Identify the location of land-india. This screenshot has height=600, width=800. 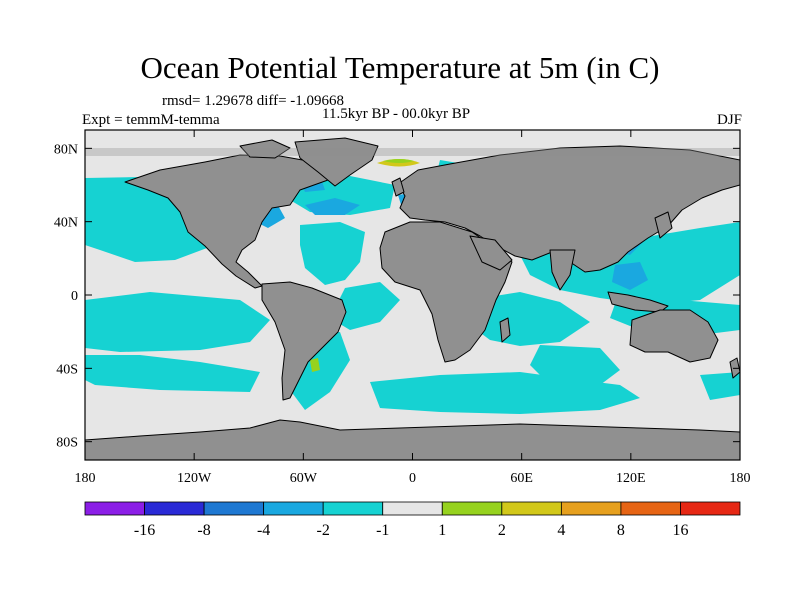
(562, 270).